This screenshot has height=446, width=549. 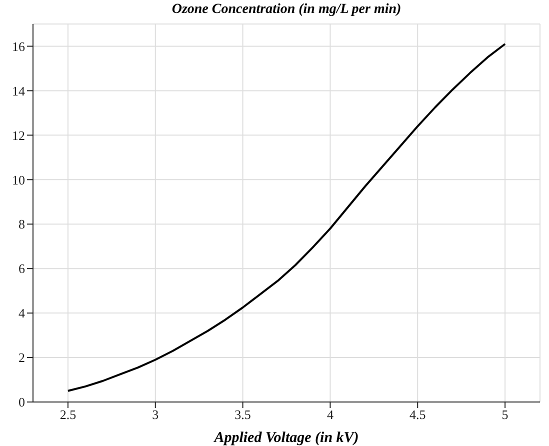 What do you see at coordinates (505, 414) in the screenshot?
I see `x-tick-label: 5` at bounding box center [505, 414].